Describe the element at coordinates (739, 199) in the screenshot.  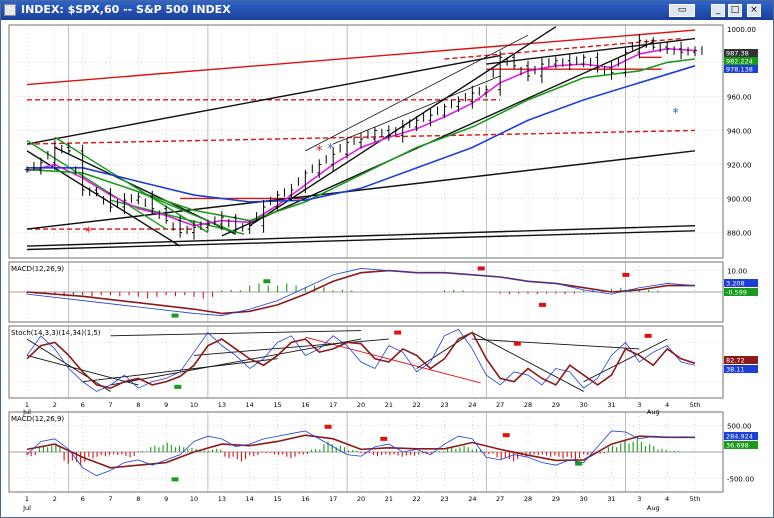
I see `price-tick-label: 900.00` at that location.